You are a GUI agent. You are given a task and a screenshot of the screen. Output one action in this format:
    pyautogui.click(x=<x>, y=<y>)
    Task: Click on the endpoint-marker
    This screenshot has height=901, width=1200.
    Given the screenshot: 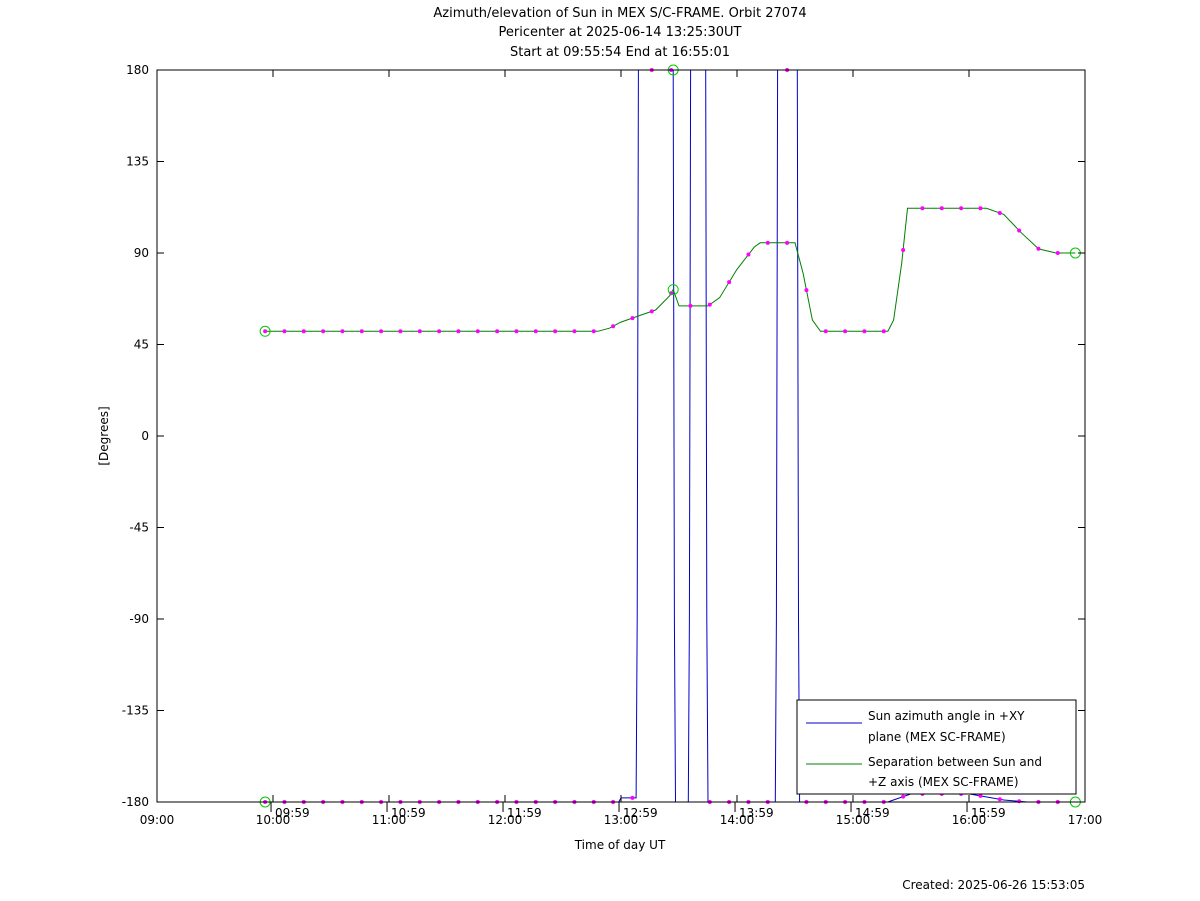 What is the action you would take?
    pyautogui.click(x=265, y=331)
    